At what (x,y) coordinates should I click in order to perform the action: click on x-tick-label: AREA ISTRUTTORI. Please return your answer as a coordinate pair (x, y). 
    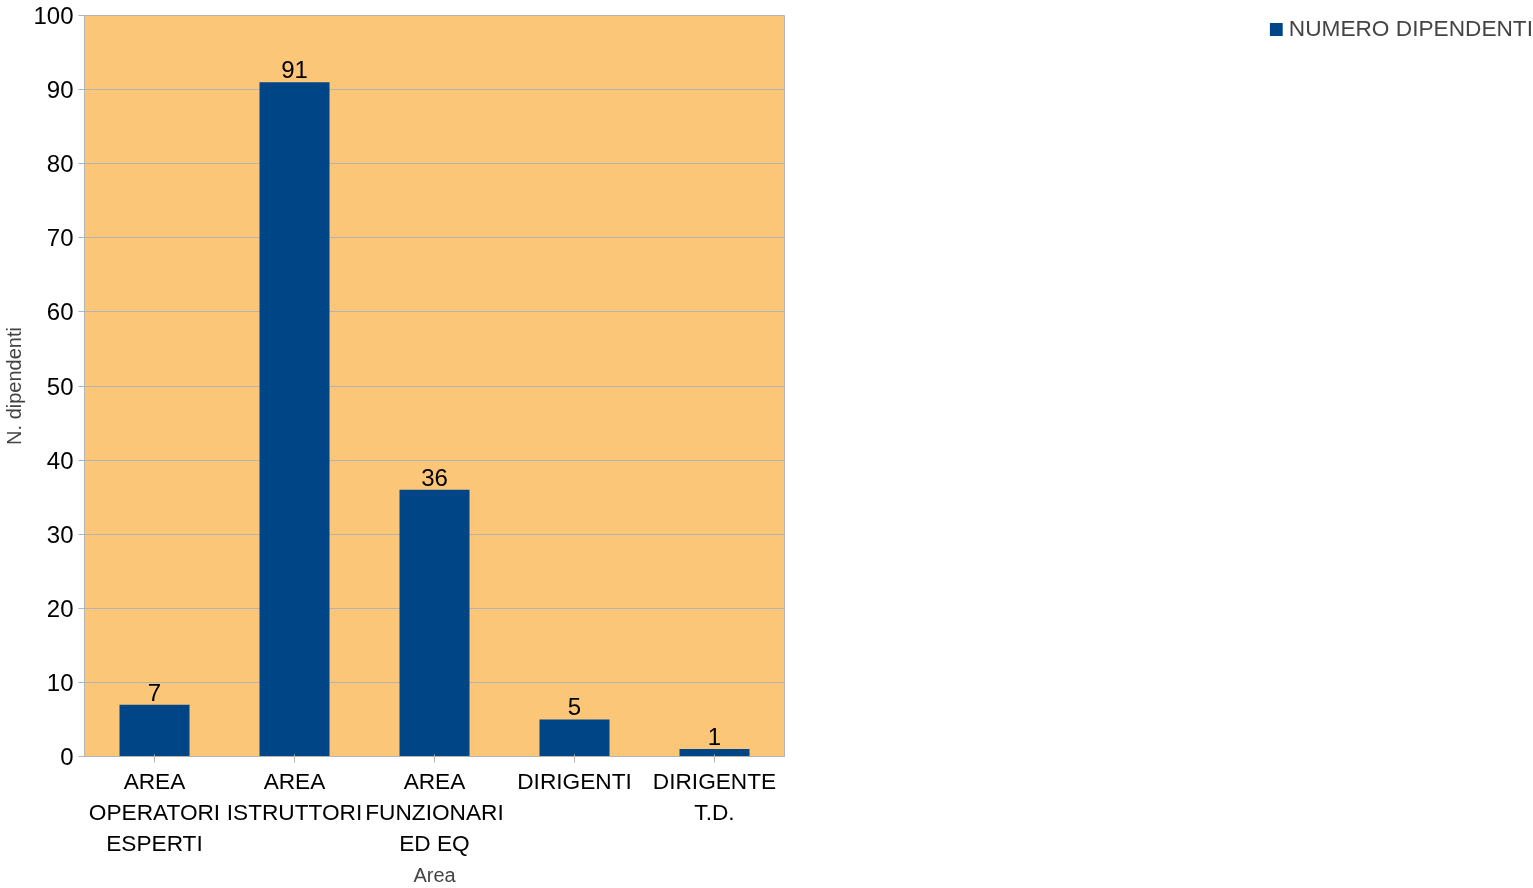
    Looking at the image, I should click on (294, 796).